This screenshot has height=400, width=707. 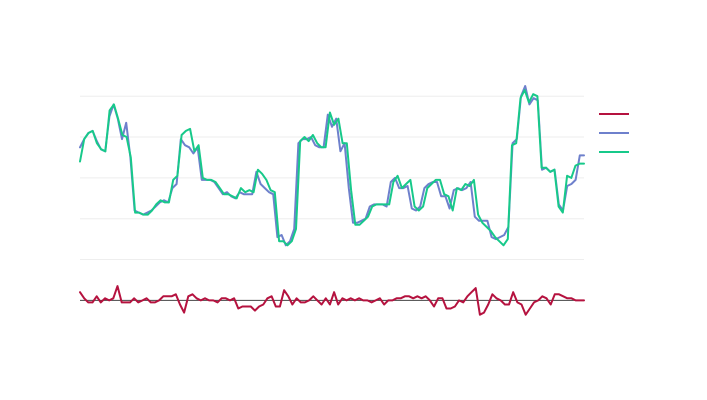 What do you see at coordinates (614, 133) in the screenshot?
I see `legend` at bounding box center [614, 133].